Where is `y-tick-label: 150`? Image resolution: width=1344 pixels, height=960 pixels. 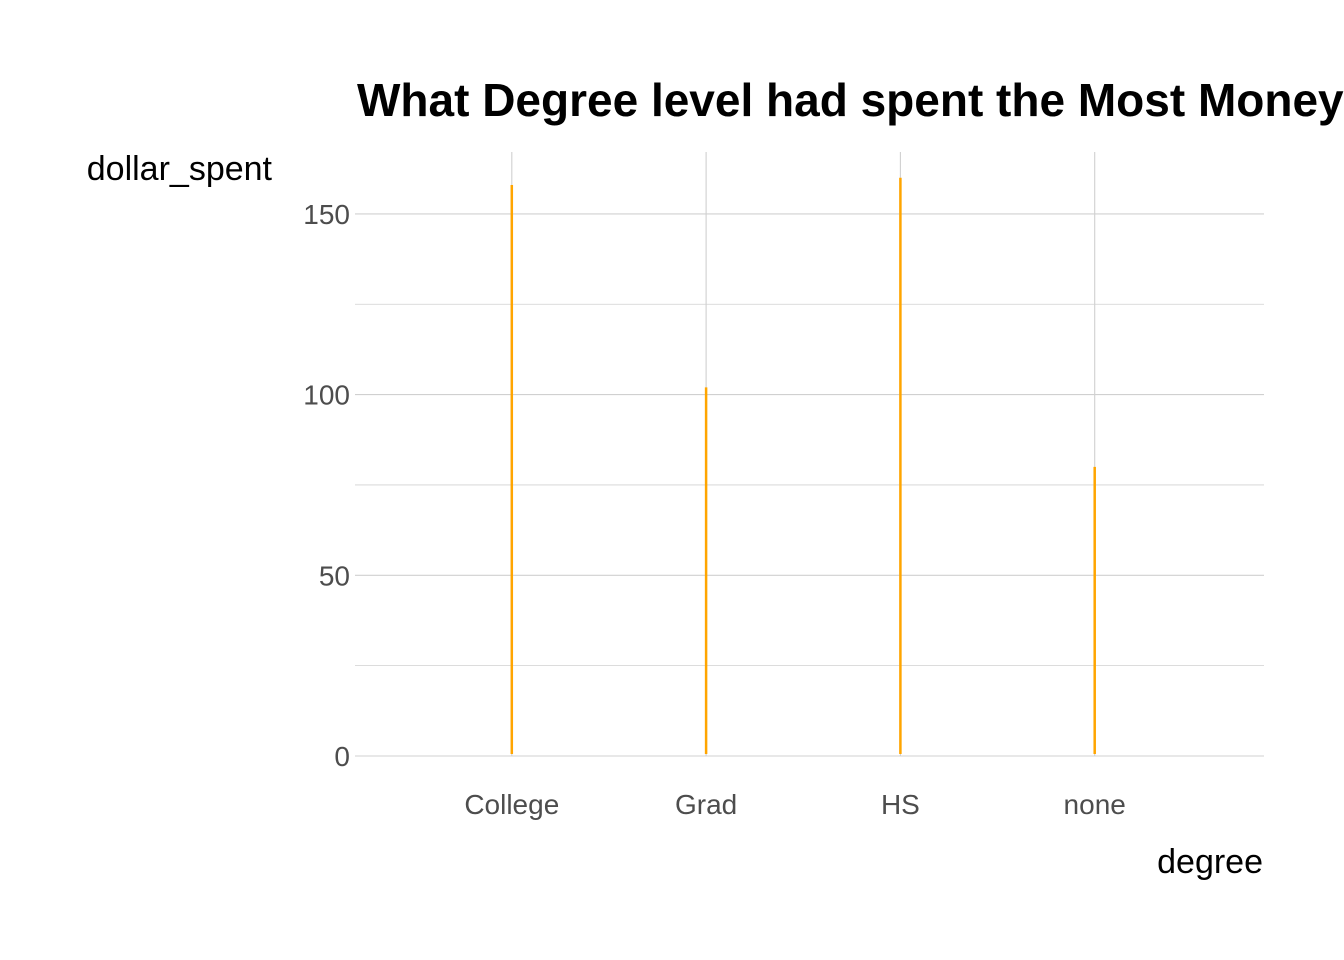 y-tick-label: 150 is located at coordinates (326, 214).